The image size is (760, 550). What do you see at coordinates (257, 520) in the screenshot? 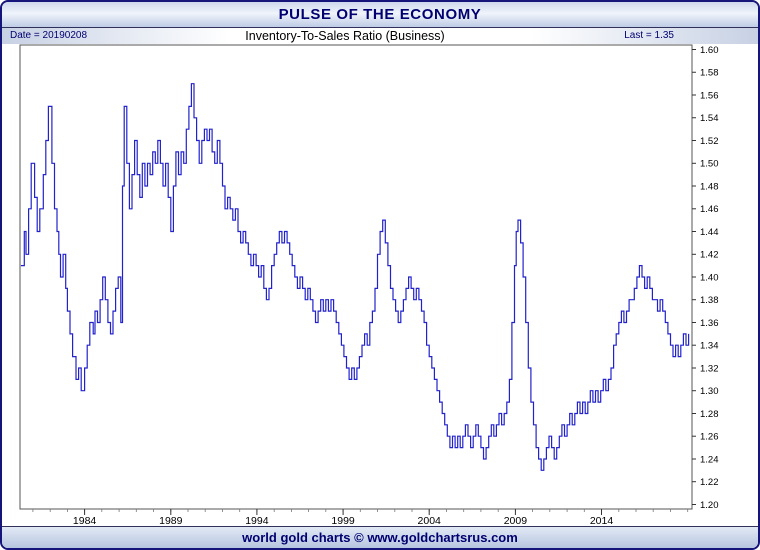
I see `x-tick-label: 1994` at bounding box center [257, 520].